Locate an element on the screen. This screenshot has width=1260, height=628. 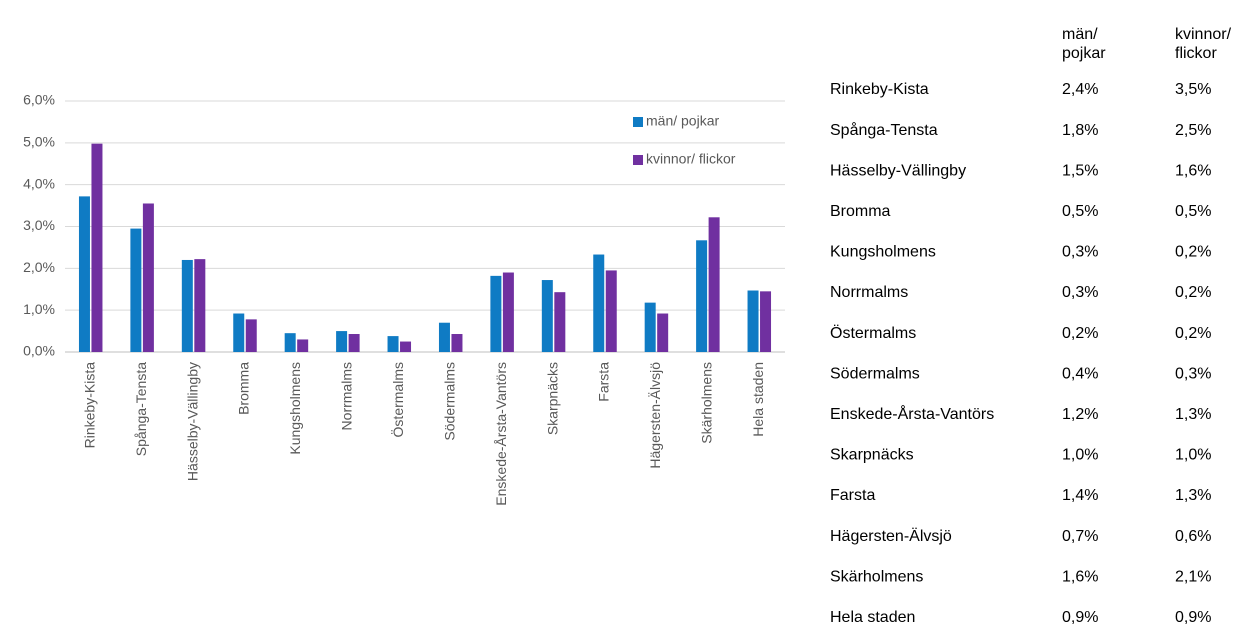
x-tick-label: Rinkeby-Kista is located at coordinates (89, 405).